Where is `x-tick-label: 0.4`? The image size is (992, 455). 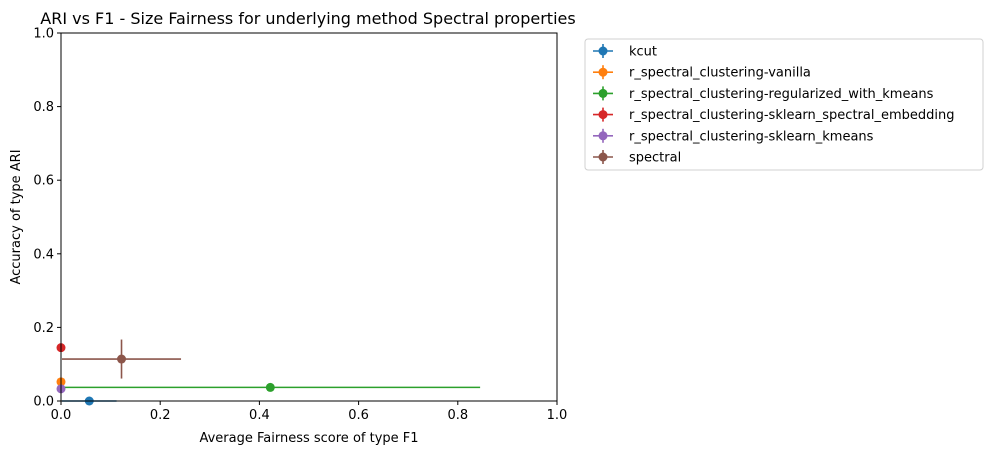 x-tick-label: 0.4 is located at coordinates (259, 415).